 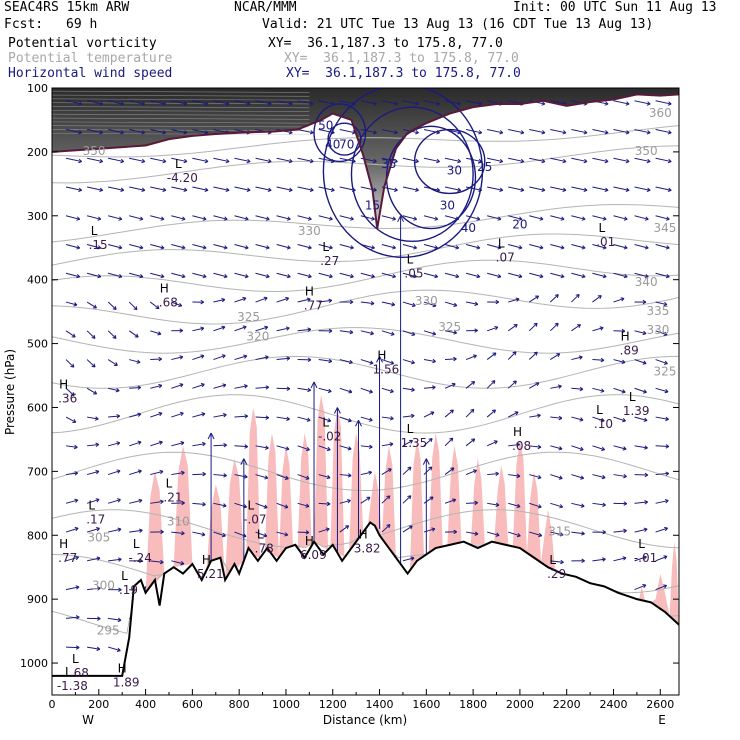 What do you see at coordinates (365, 471) in the screenshot?
I see `isentrope-line` at bounding box center [365, 471].